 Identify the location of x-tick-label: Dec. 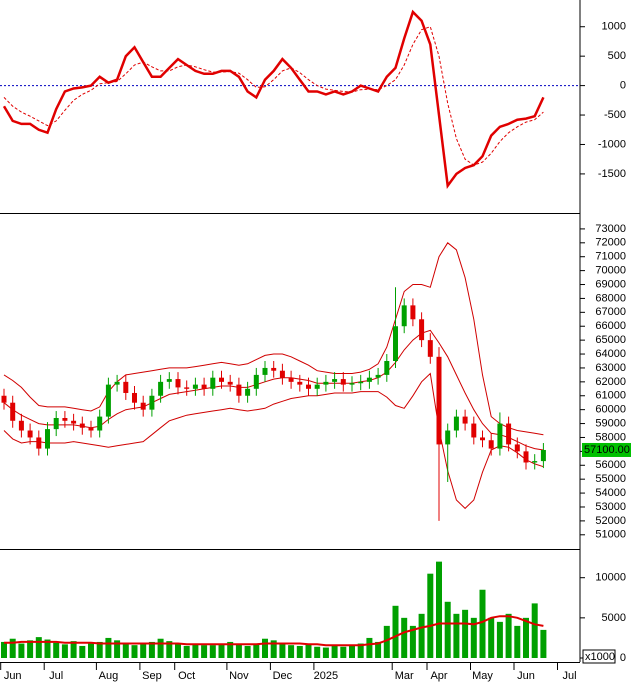
(283, 676).